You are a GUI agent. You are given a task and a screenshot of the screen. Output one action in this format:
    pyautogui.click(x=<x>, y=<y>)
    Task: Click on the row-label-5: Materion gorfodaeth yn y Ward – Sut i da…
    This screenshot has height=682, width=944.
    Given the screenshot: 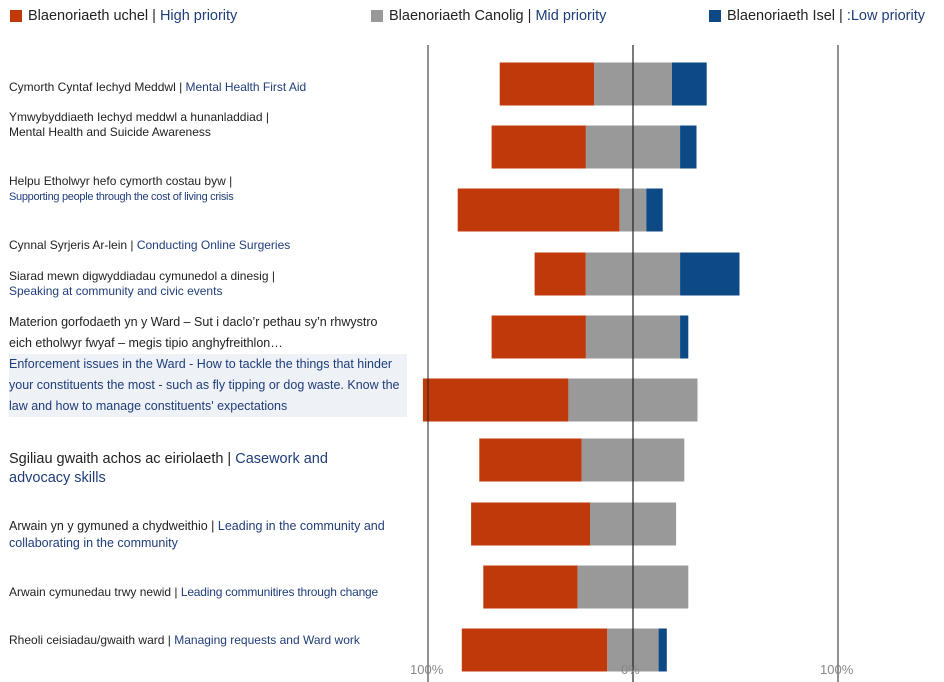 What is the action you would take?
    pyautogui.click(x=208, y=364)
    